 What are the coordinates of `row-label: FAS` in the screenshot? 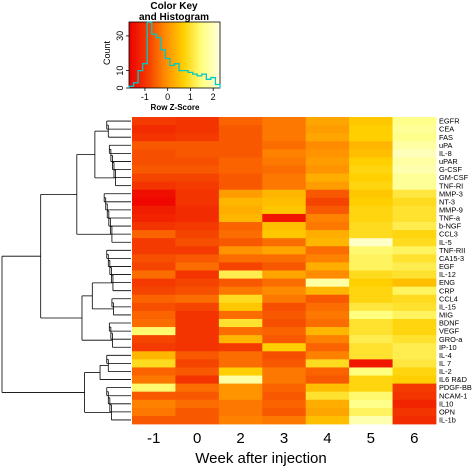 It's located at (446, 137).